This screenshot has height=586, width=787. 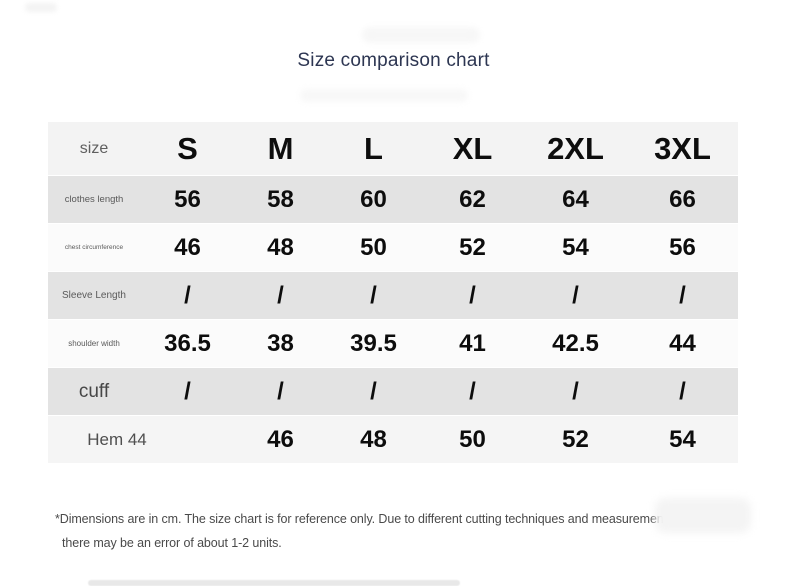 What do you see at coordinates (280, 148) in the screenshot?
I see `column-header-m: M` at bounding box center [280, 148].